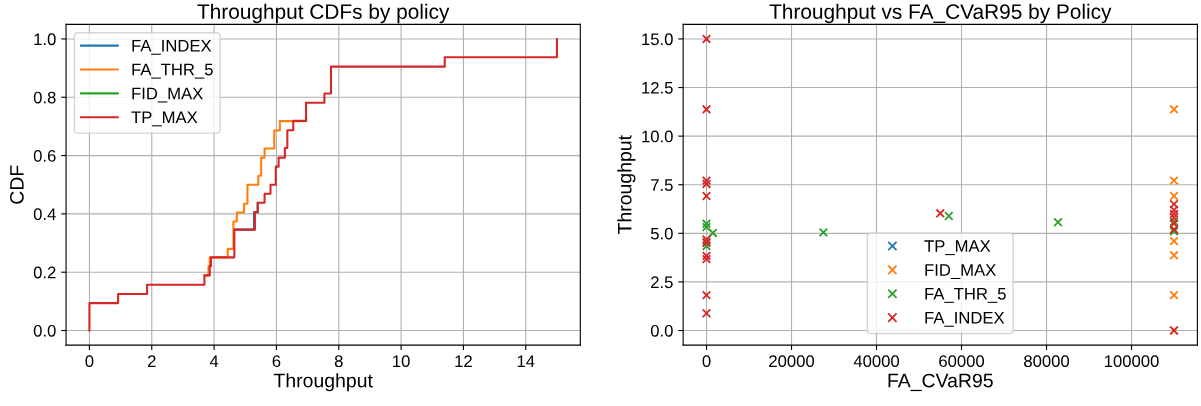 This screenshot has width=1201, height=406. What do you see at coordinates (17, 184) in the screenshot?
I see `y-axis-title: CDF` at bounding box center [17, 184].